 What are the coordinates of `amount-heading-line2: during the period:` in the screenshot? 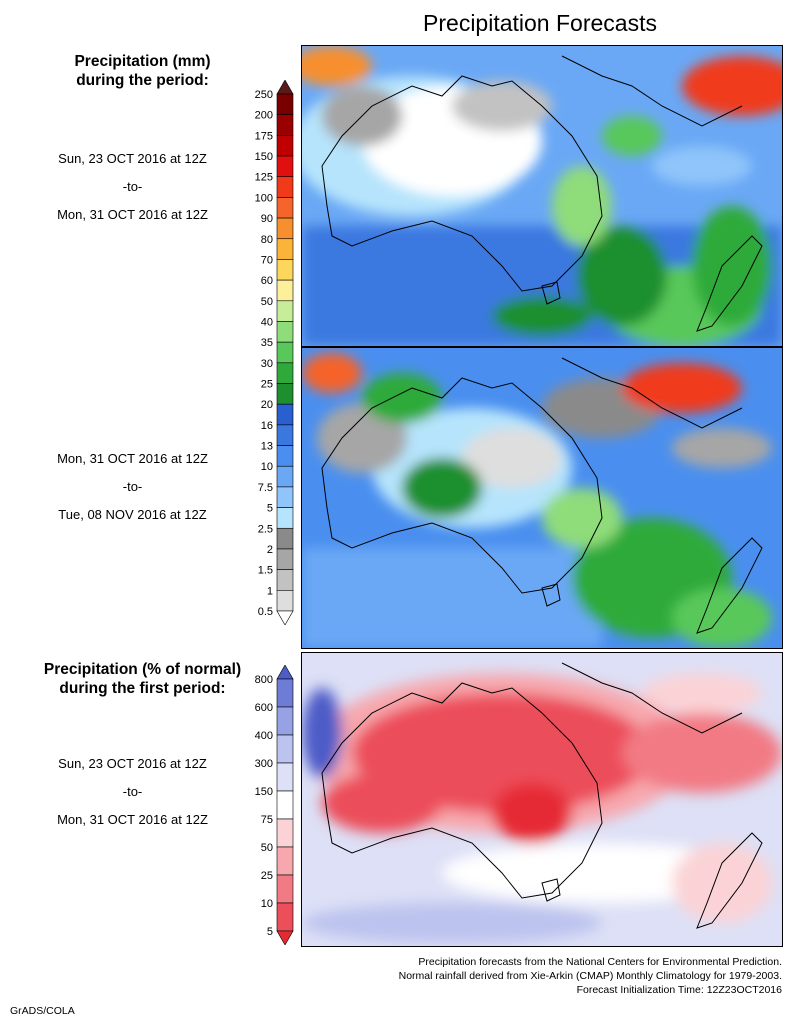 It's located at (142, 80).